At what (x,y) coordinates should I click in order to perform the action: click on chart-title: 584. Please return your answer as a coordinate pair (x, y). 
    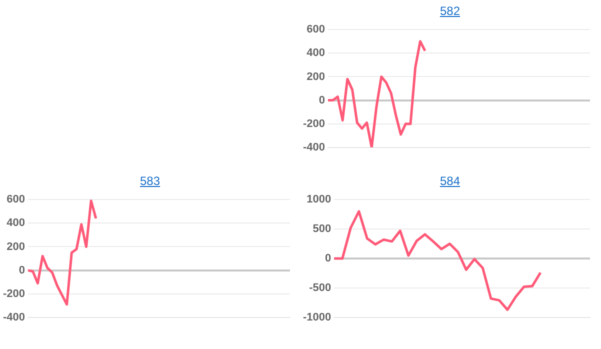
    Looking at the image, I should click on (450, 181).